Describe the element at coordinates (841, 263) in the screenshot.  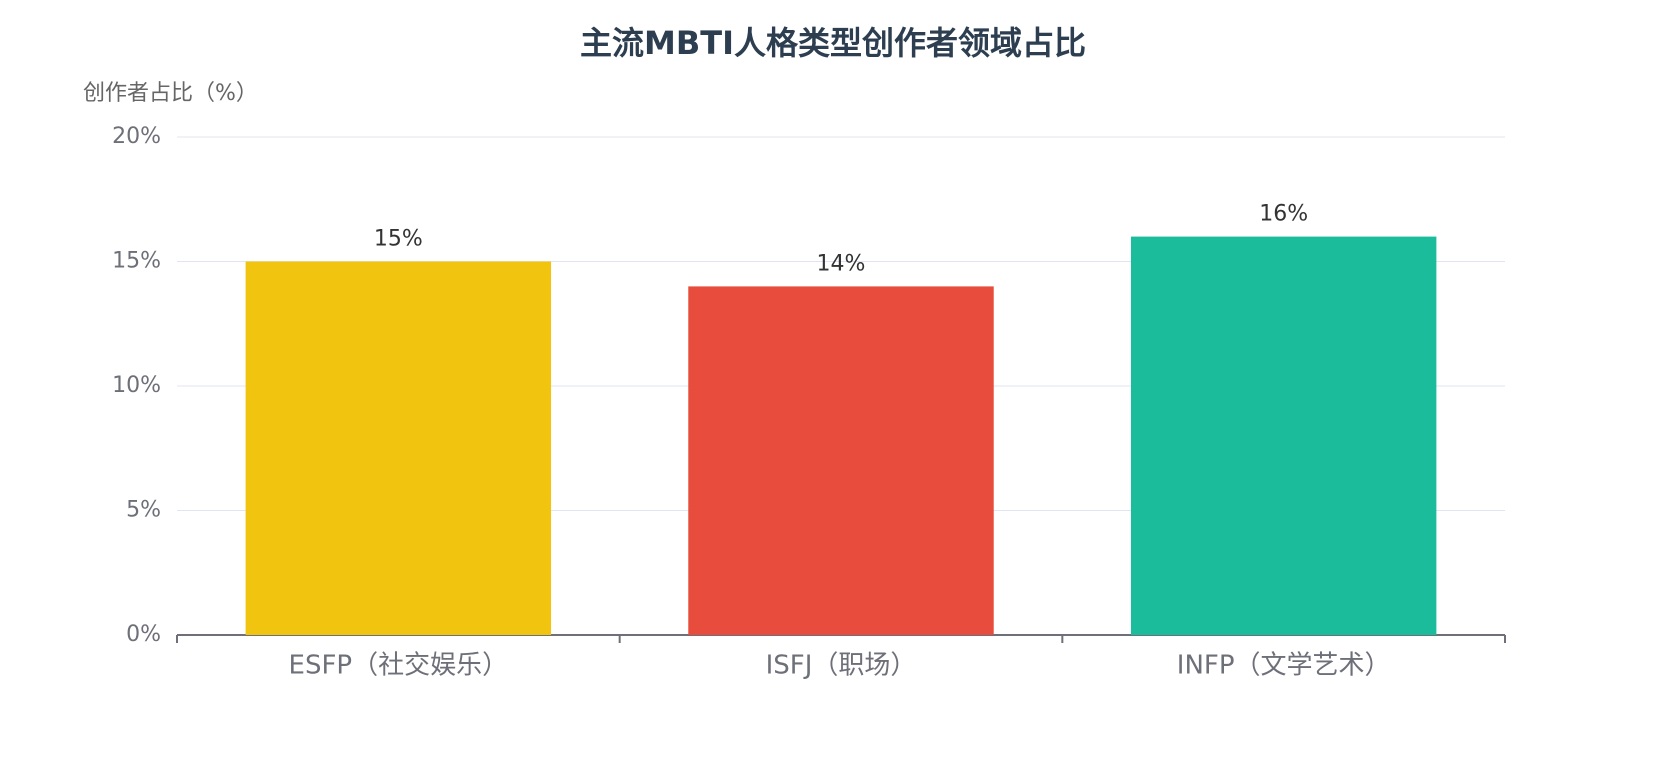
I see `value-label: 14%` at that location.